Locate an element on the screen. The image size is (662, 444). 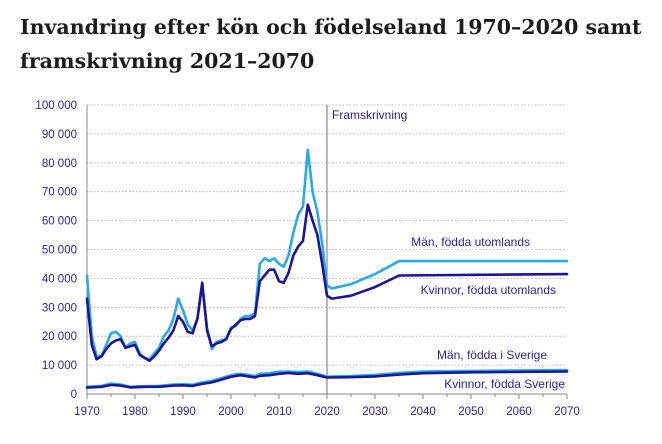
x-tick-label: 1990 is located at coordinates (183, 412).